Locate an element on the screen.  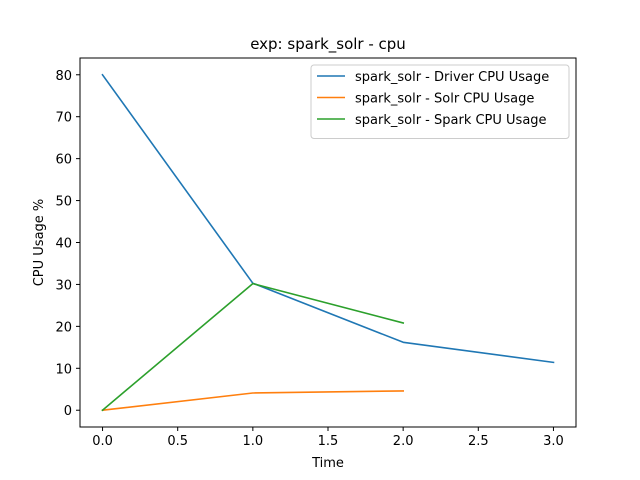
x-axis-label: Time is located at coordinates (327, 463).